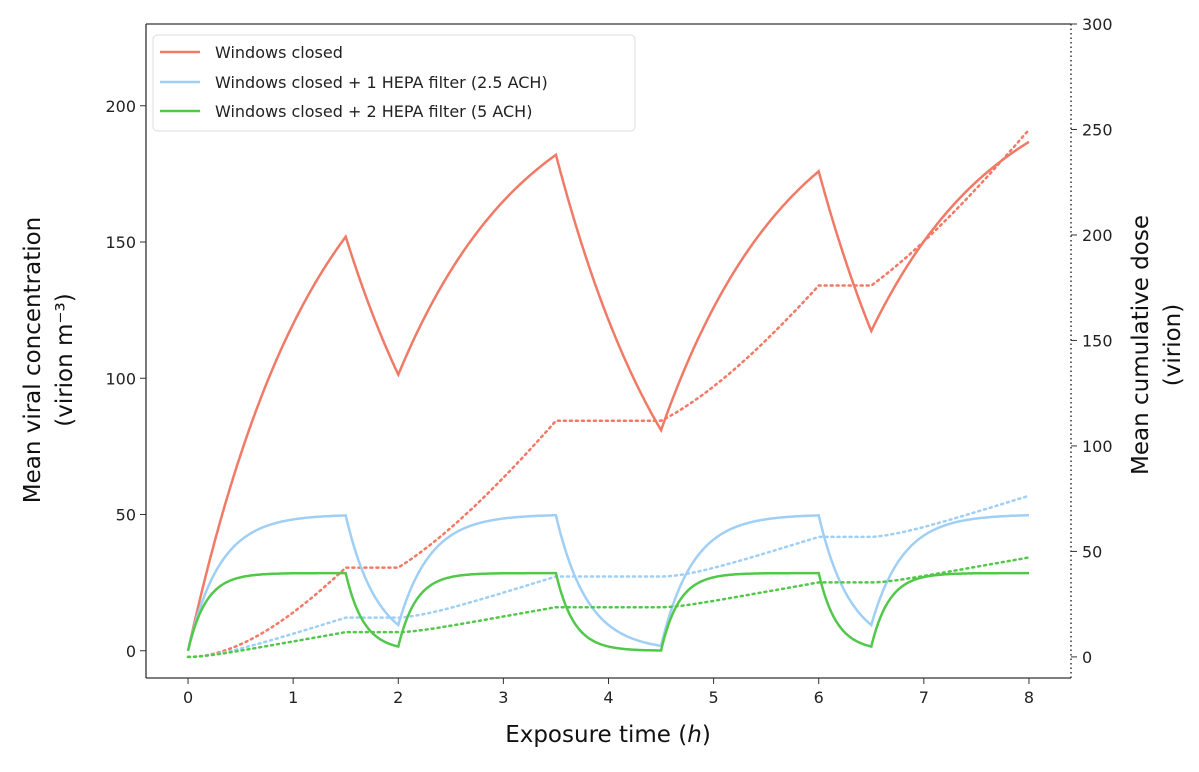  Describe the element at coordinates (1092, 551) in the screenshot. I see `y-right-tick-label: 50` at that location.